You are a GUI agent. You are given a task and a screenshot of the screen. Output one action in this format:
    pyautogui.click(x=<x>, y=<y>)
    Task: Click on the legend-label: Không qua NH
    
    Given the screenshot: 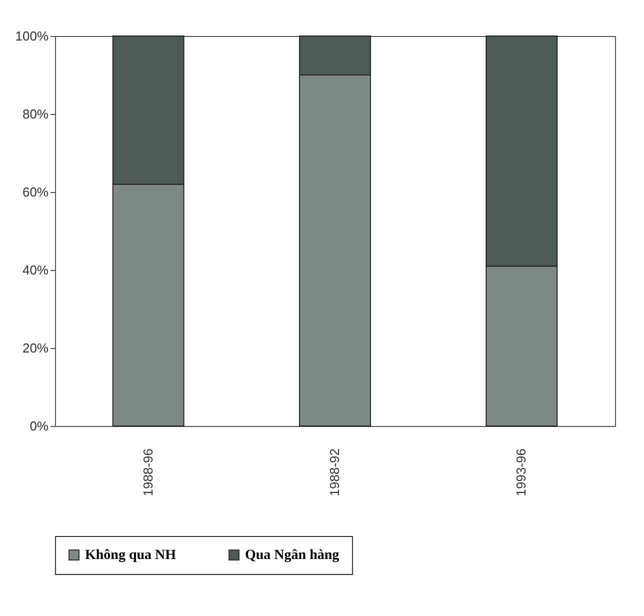 What is the action you would take?
    pyautogui.click(x=130, y=555)
    